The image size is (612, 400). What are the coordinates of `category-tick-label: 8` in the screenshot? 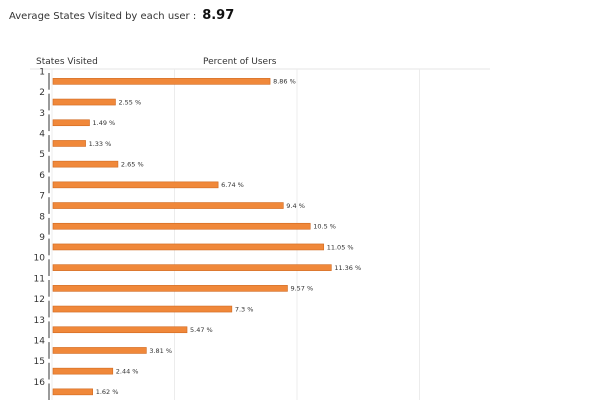 It's located at (42, 217).